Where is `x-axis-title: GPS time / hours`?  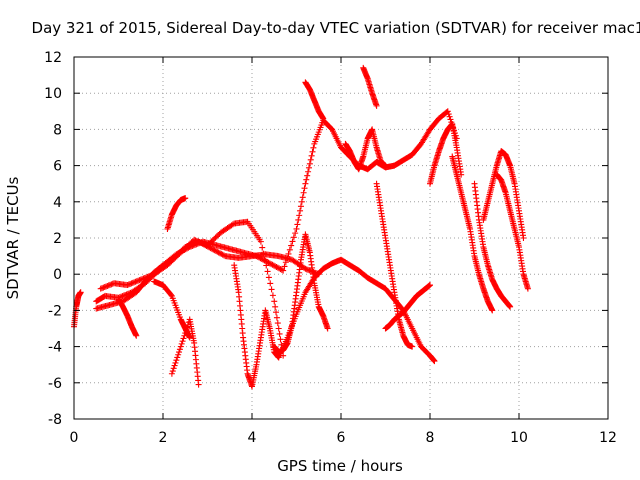
x-axis-title: GPS time / hours is located at coordinates (340, 466).